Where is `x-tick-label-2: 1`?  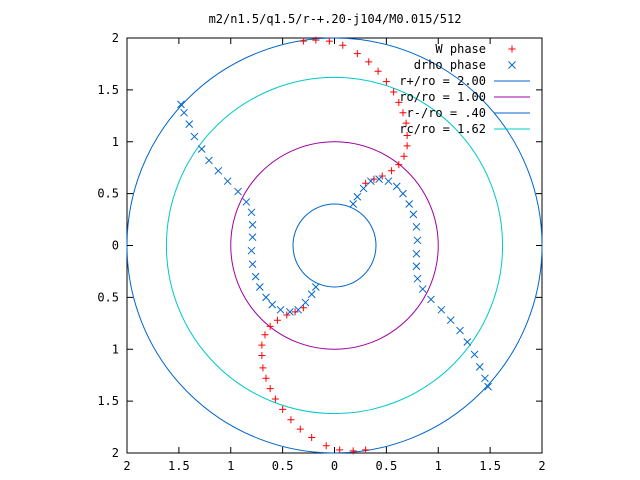
x-tick-label-2: 1 is located at coordinates (230, 466).